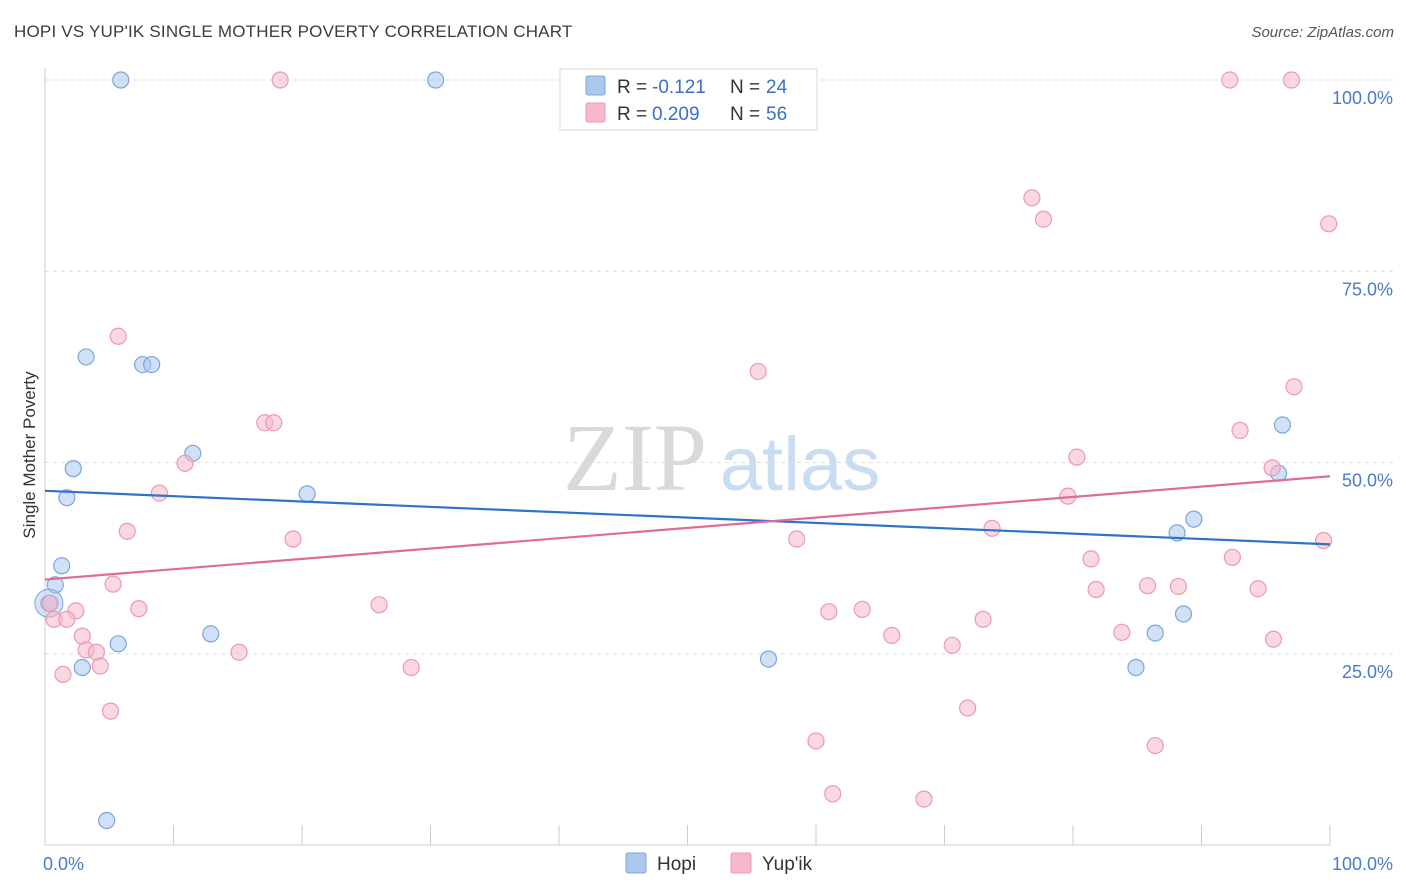 The image size is (1406, 892). What do you see at coordinates (1367, 289) in the screenshot?
I see `y-tick-label-2: 75.0%` at bounding box center [1367, 289].